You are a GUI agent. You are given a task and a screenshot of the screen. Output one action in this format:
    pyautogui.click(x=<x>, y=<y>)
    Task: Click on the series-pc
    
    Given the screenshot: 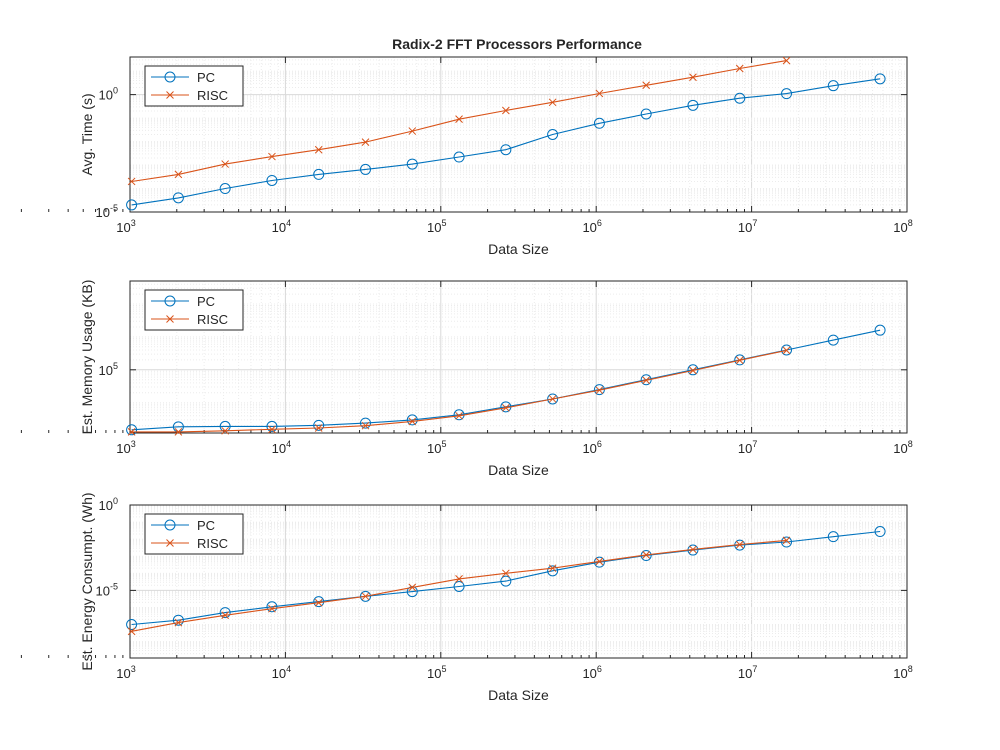 What is the action you would take?
    pyautogui.click(x=506, y=142)
    